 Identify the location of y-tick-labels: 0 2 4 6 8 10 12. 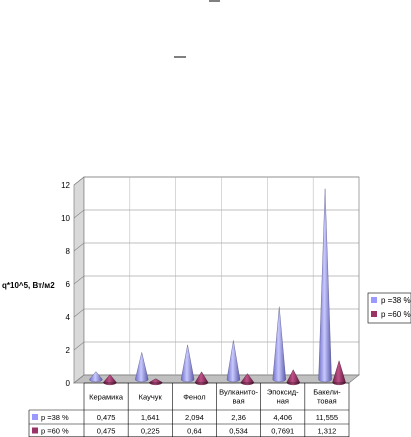
(65, 284).